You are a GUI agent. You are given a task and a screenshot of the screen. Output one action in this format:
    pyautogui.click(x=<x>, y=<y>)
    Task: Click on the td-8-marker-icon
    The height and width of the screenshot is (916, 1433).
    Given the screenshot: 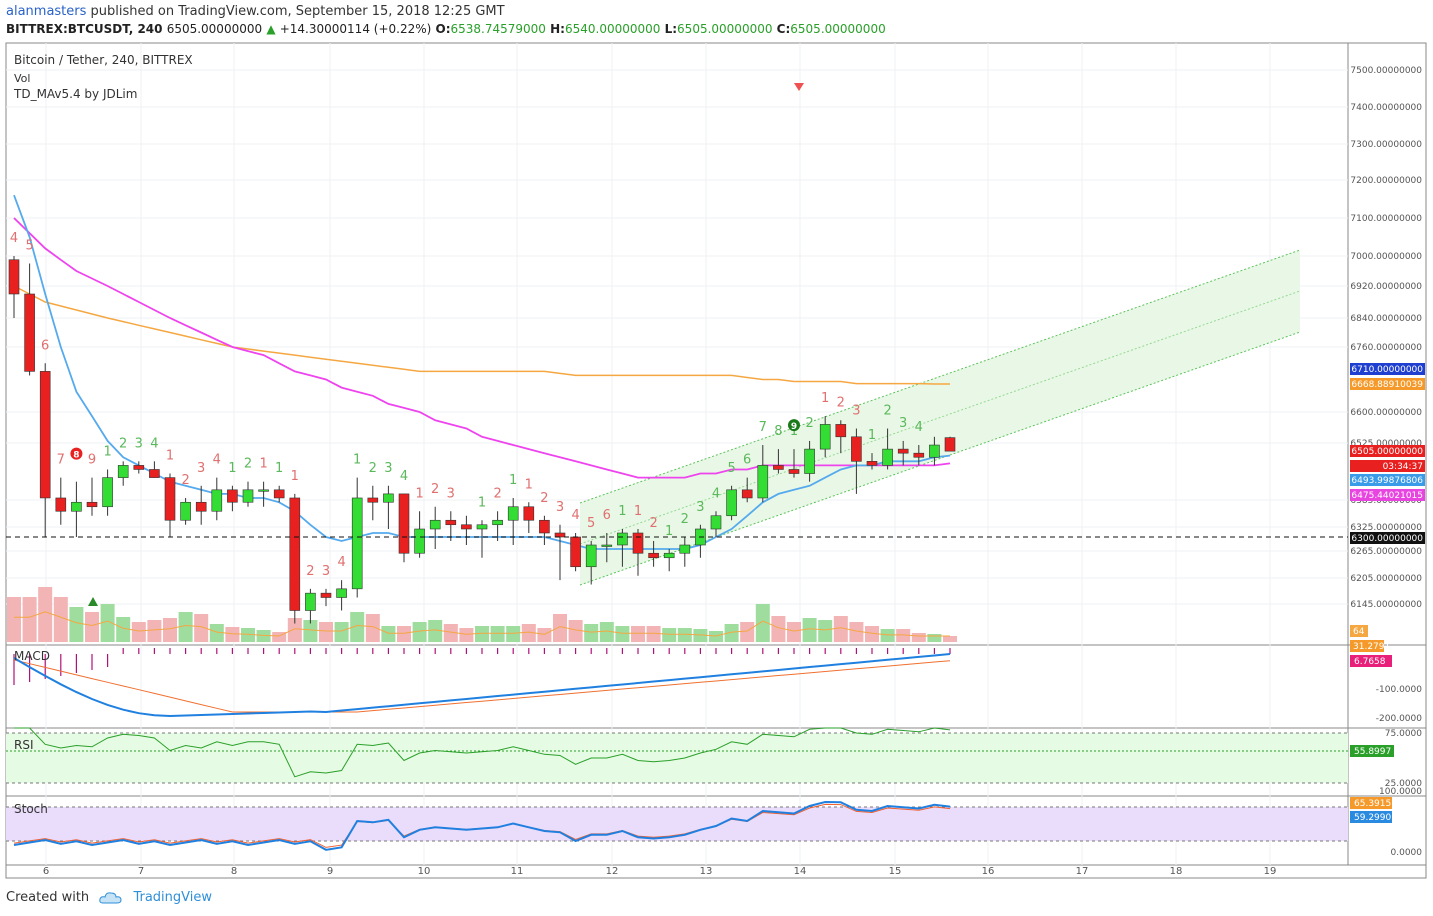 What is the action you would take?
    pyautogui.click(x=76, y=453)
    